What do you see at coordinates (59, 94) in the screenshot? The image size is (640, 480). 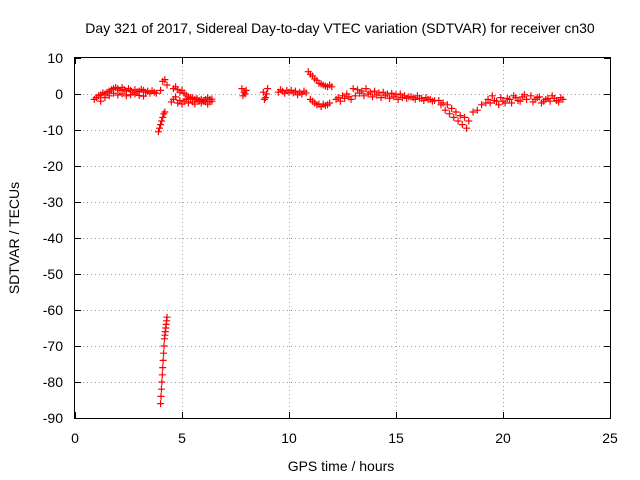 I see `y-tick-label: 0` at bounding box center [59, 94].